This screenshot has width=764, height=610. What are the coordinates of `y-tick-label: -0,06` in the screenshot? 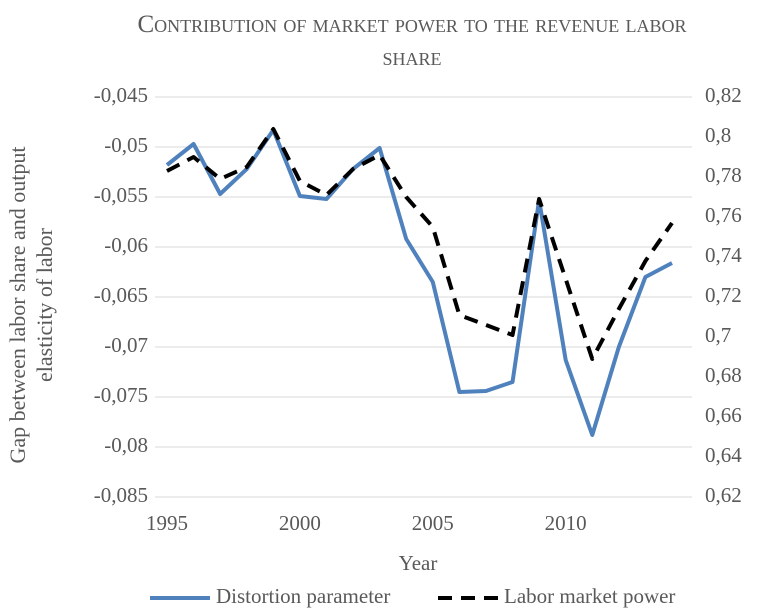 It's located at (126, 245).